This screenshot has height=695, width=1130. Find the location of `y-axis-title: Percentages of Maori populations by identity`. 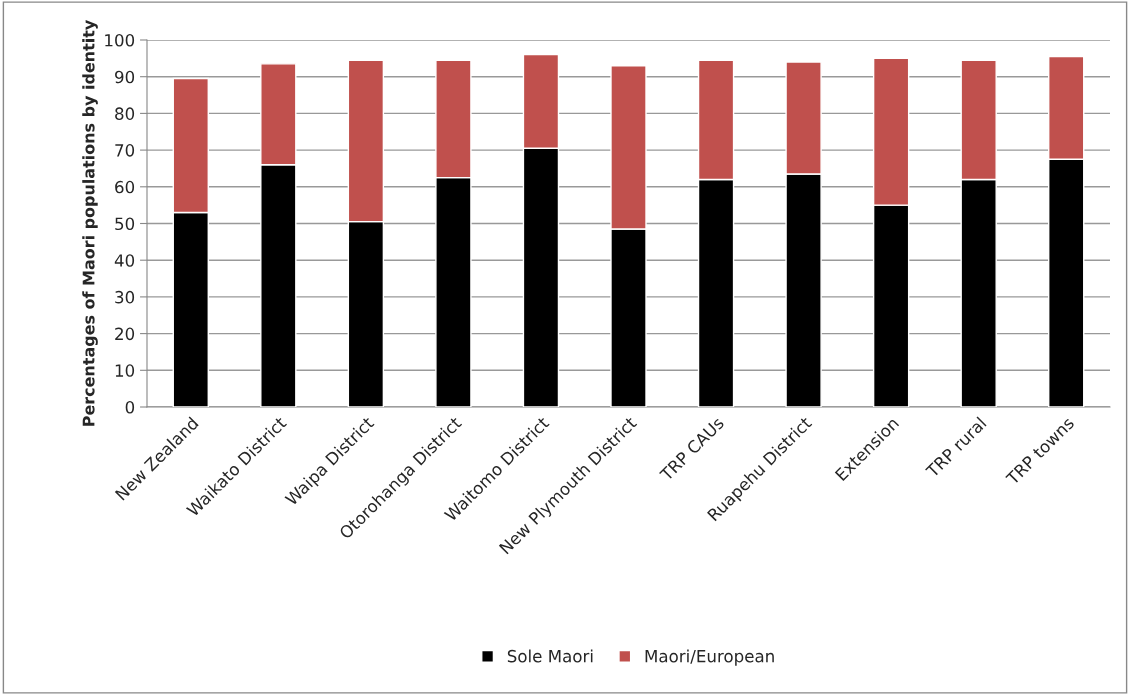

y-axis-title: Percentages of Maori populations by identity is located at coordinates (90, 223).